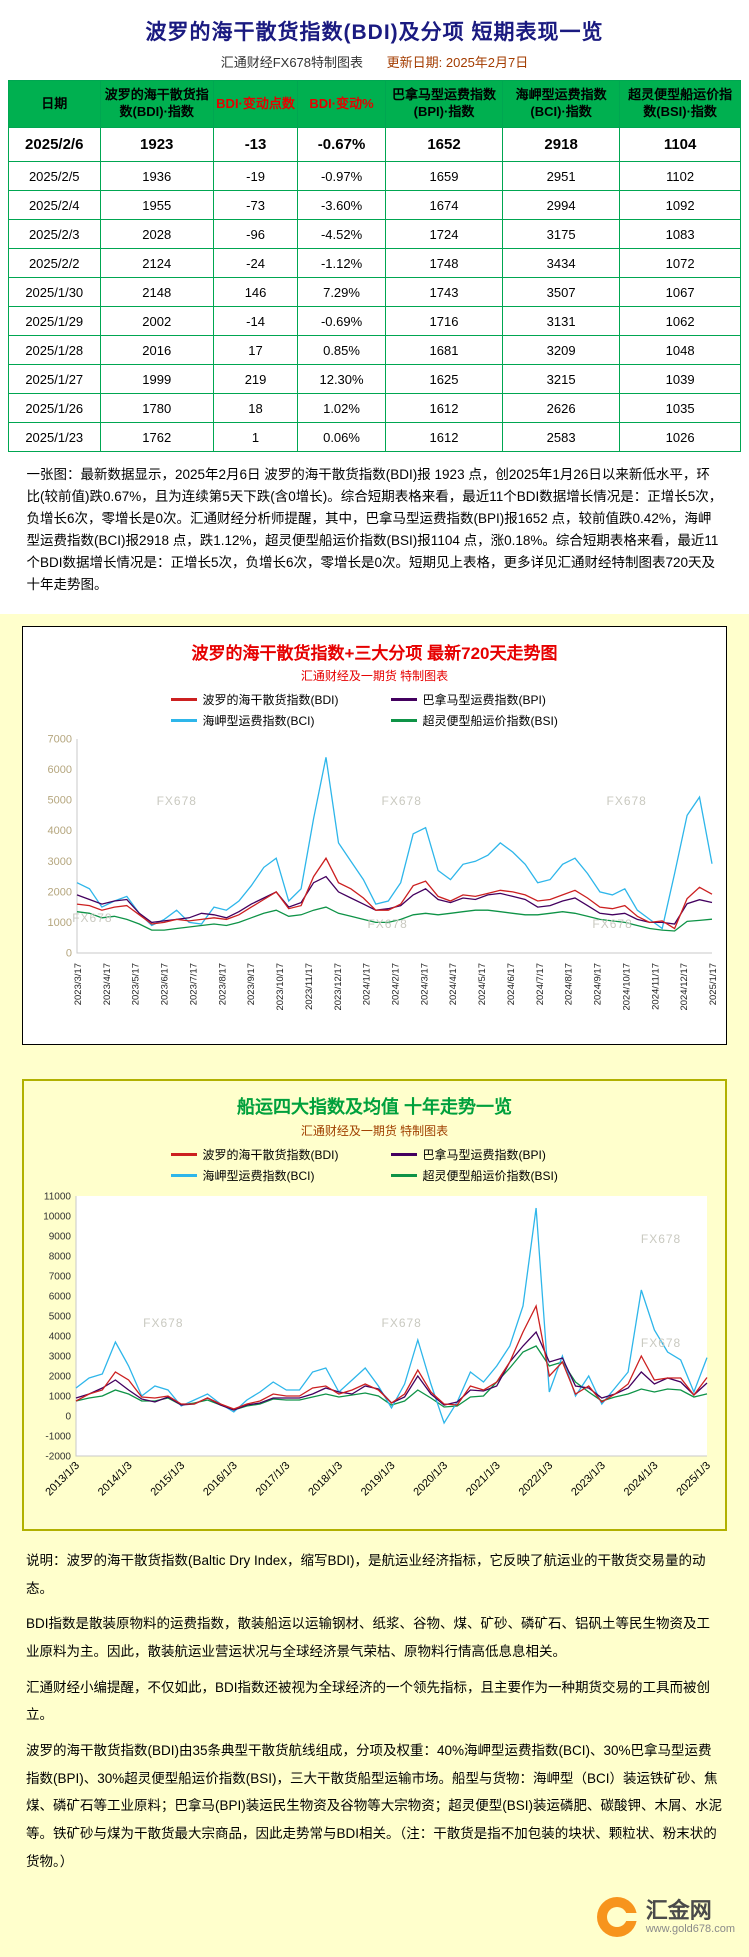 The width and height of the screenshot is (749, 1957). What do you see at coordinates (588, 1479) in the screenshot?
I see `svg-text: 2023/1/3` at bounding box center [588, 1479].